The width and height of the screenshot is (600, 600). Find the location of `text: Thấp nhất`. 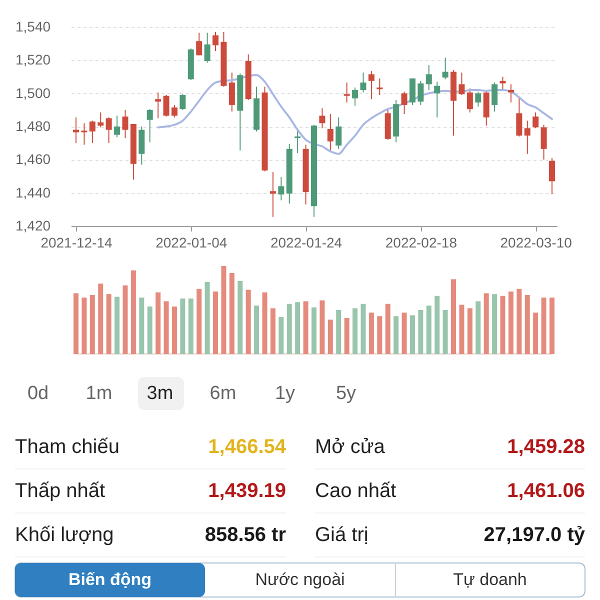

text: Thấp nhất is located at coordinates (60, 491).